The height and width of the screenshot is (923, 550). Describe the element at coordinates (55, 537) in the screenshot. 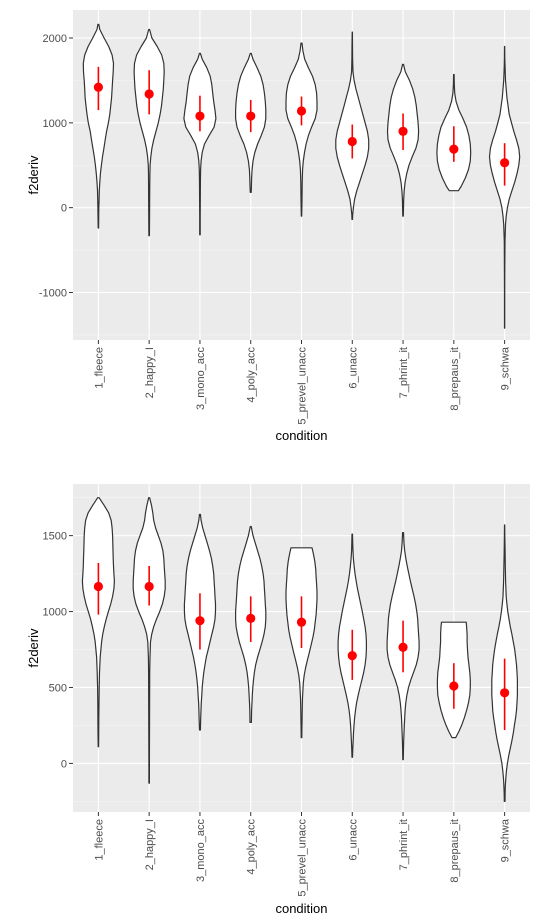

I see `y-tick-label: 1500` at that location.